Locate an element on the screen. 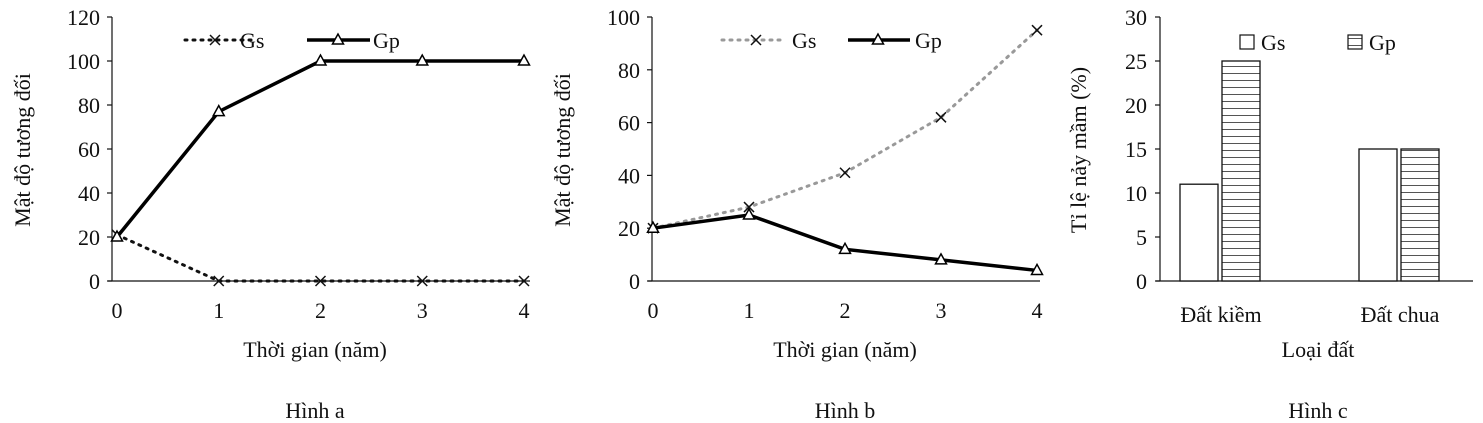  x-axis-title: Loại đất is located at coordinates (1318, 349).